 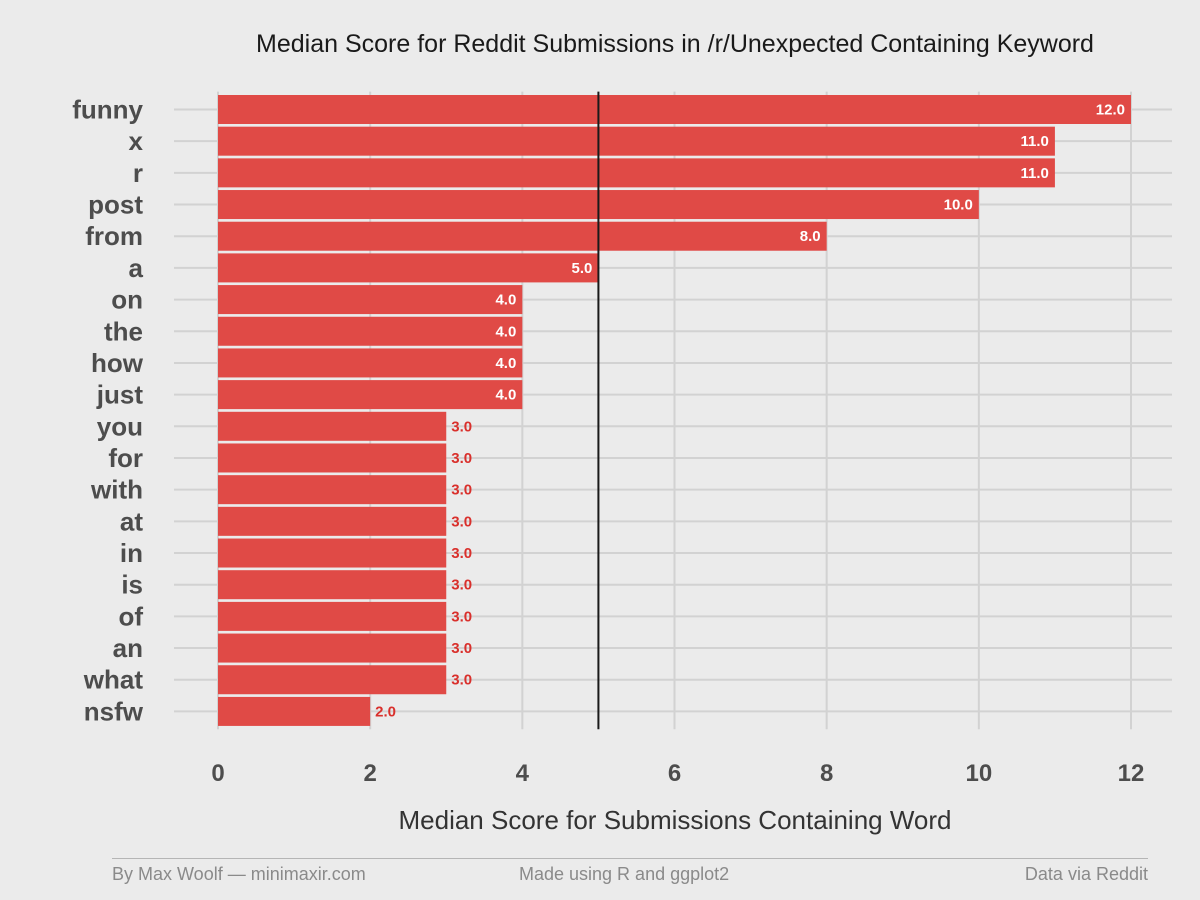 What do you see at coordinates (123, 331) in the screenshot?
I see `category-label: the` at bounding box center [123, 331].